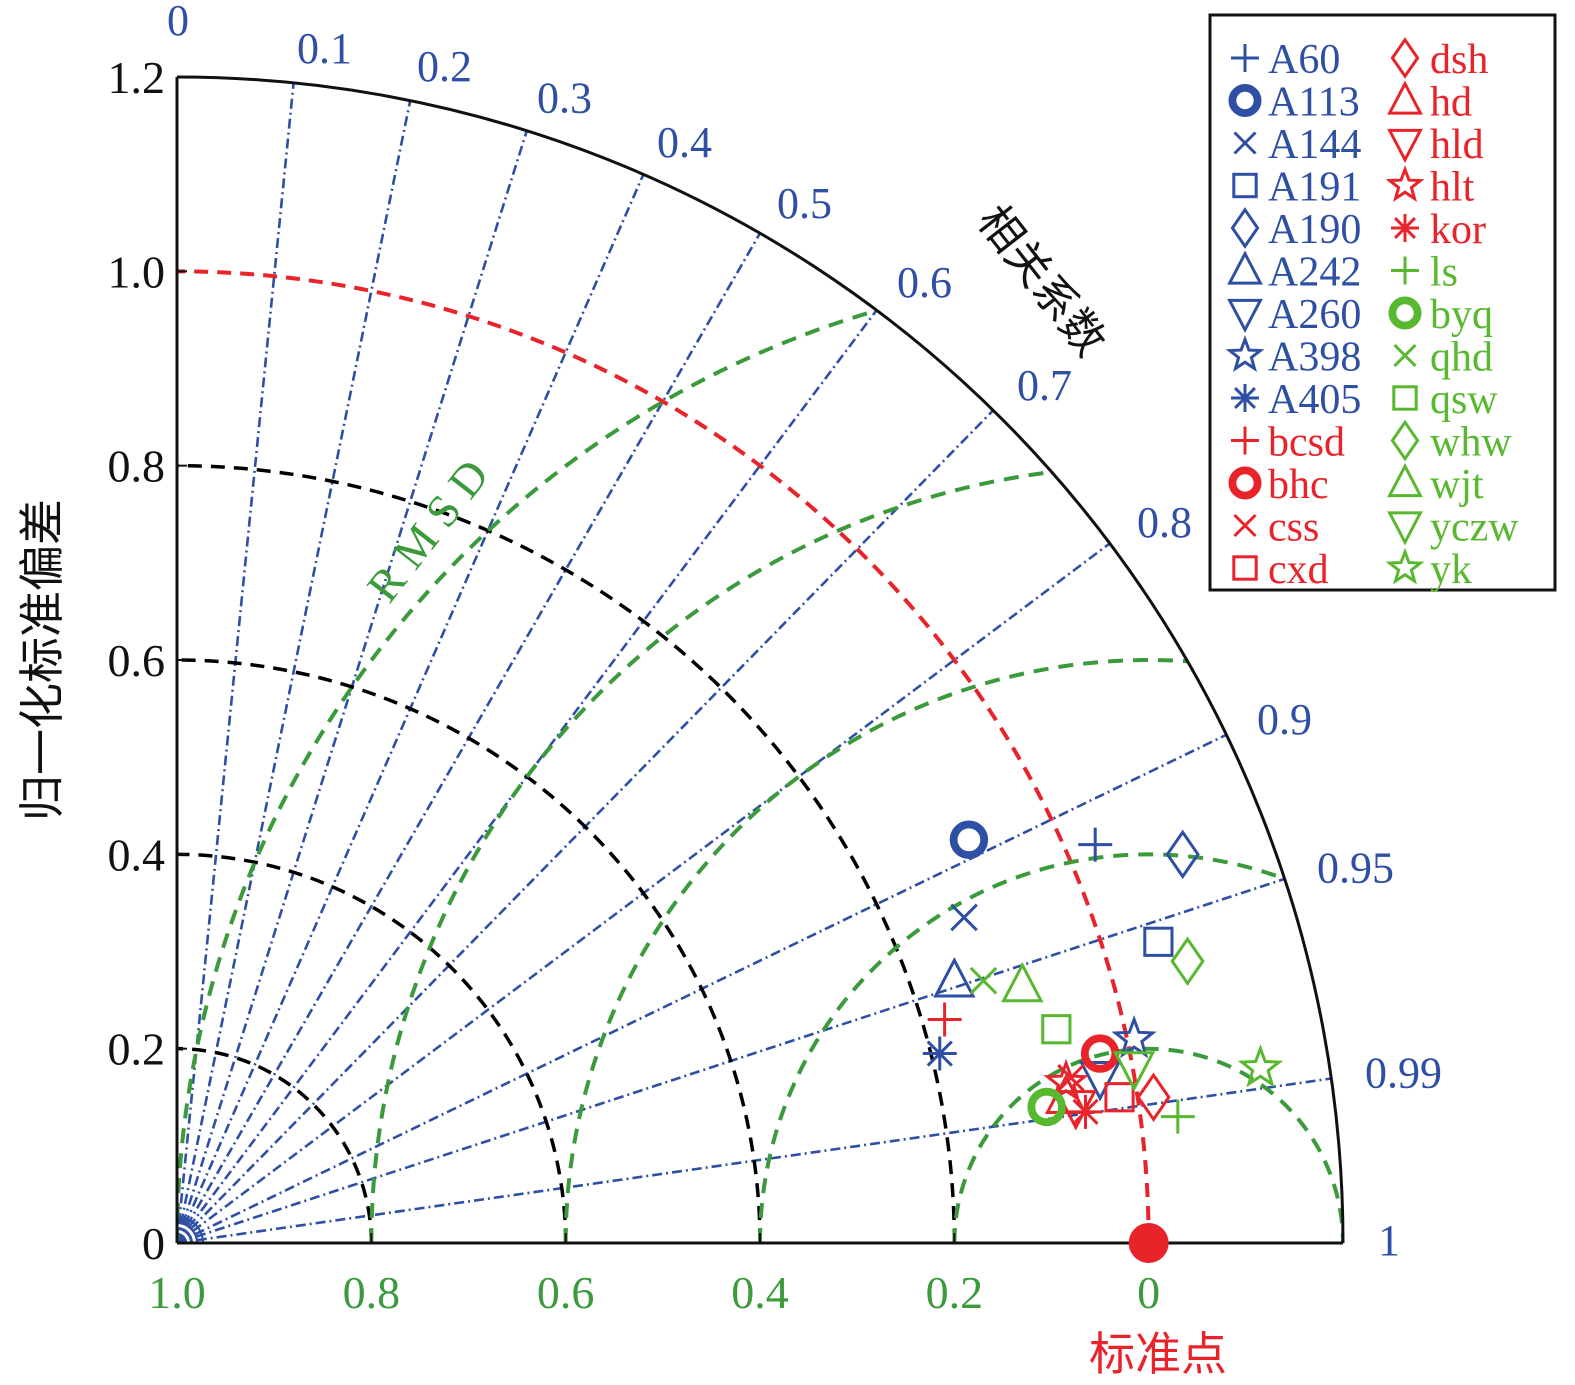 The height and width of the screenshot is (1385, 1575). What do you see at coordinates (1405, 480) in the screenshot?
I see `legend-marker-wjt` at bounding box center [1405, 480].